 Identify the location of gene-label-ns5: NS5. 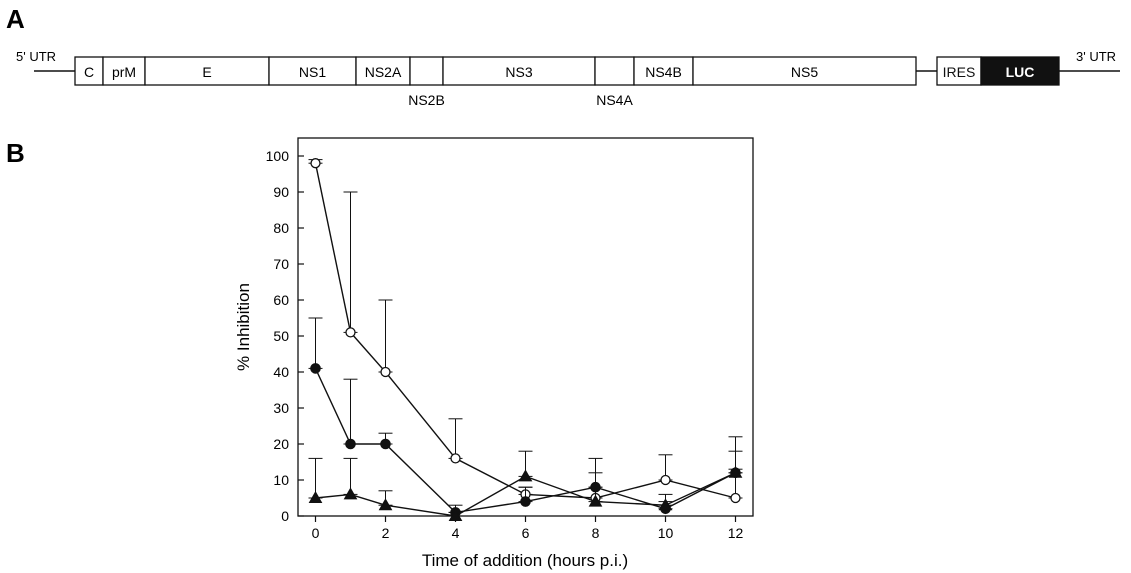
(804, 72).